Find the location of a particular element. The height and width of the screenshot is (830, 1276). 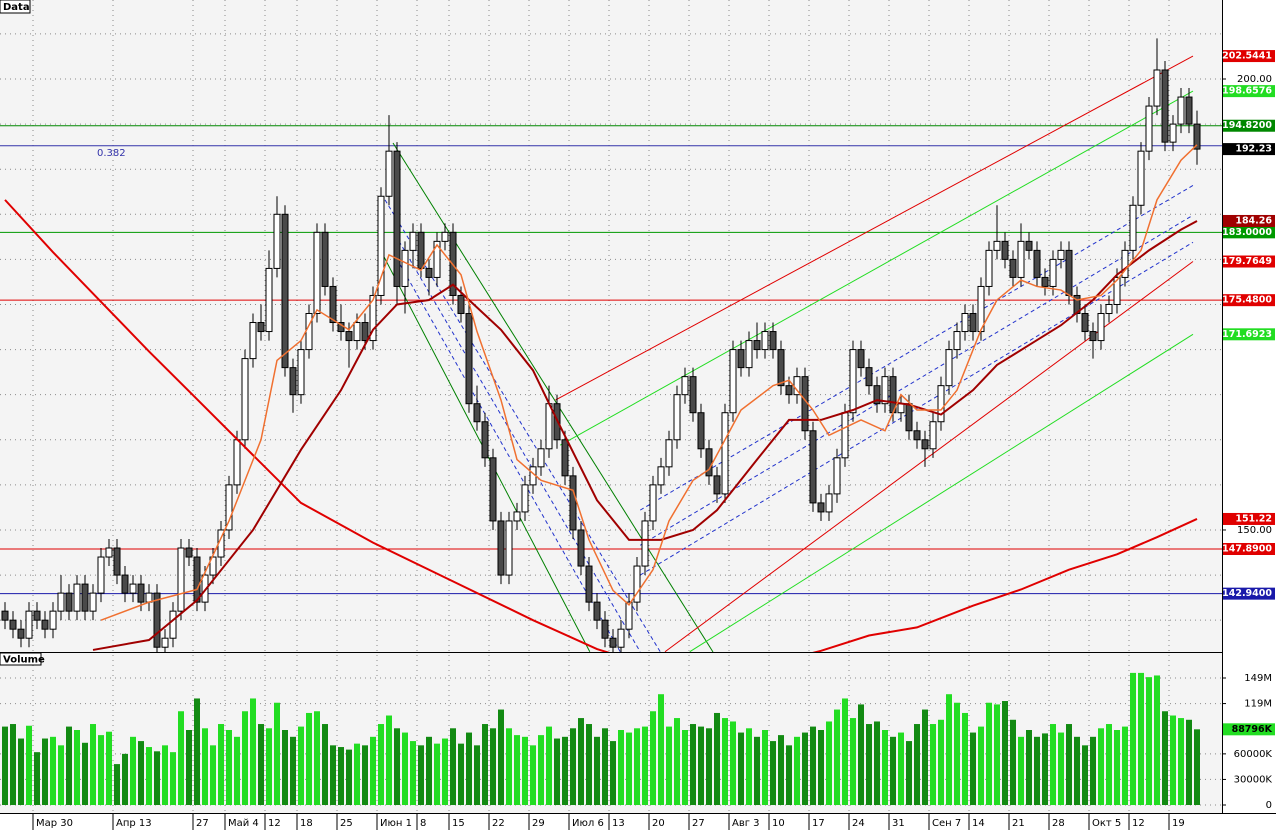

panel-label-box is located at coordinates (15, 7).